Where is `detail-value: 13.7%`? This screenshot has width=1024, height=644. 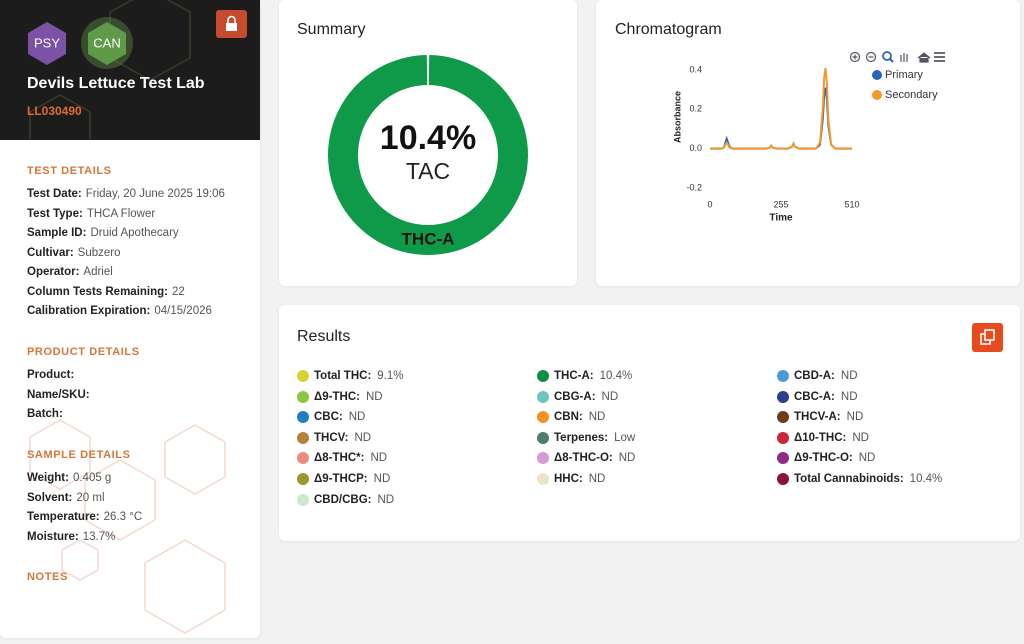
detail-value: 13.7% is located at coordinates (99, 536).